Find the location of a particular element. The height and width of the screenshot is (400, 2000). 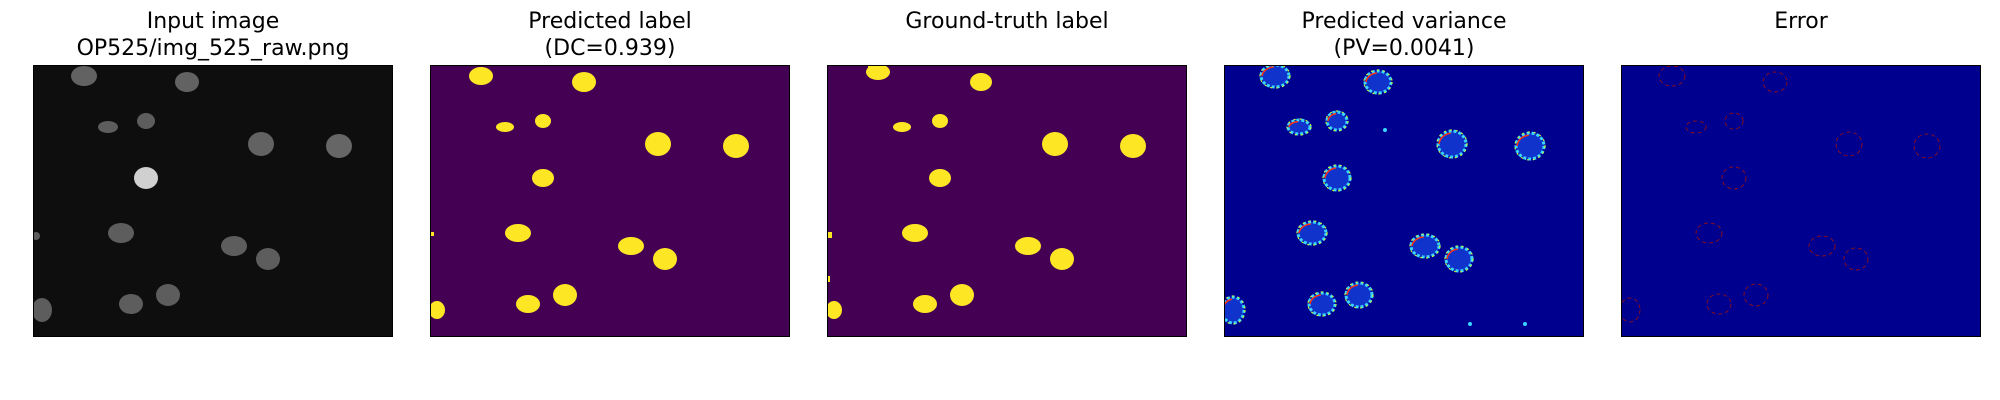

predicted-label-frame is located at coordinates (610, 201).